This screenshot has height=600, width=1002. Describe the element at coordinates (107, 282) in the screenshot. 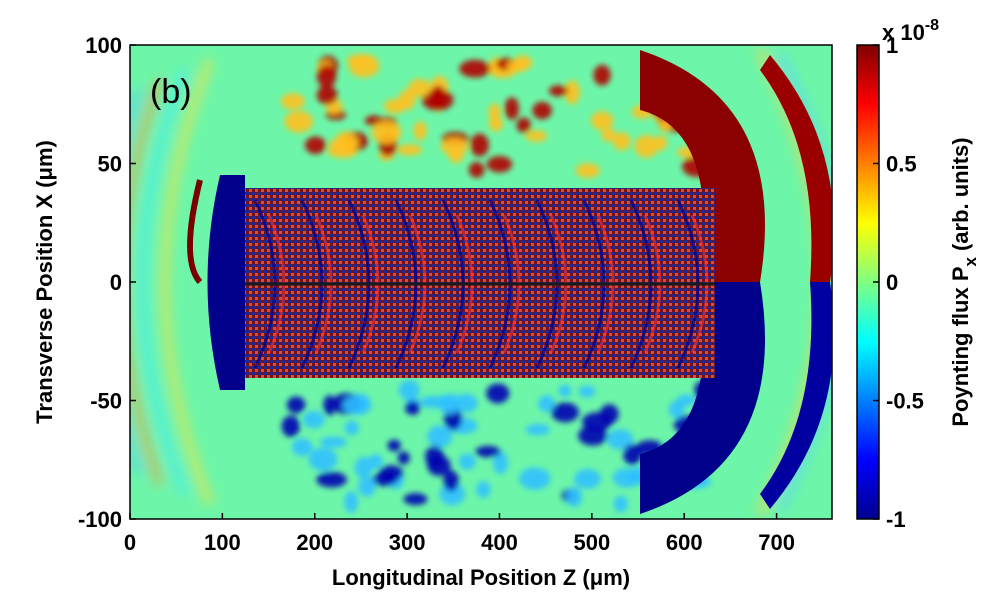

I see `y-axis-ticks: -100 -50 0 50 100` at that location.